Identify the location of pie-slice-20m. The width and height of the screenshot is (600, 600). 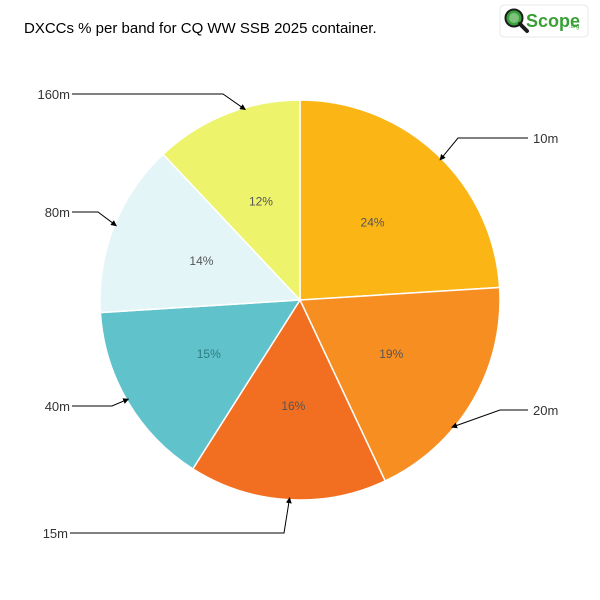
(399, 384).